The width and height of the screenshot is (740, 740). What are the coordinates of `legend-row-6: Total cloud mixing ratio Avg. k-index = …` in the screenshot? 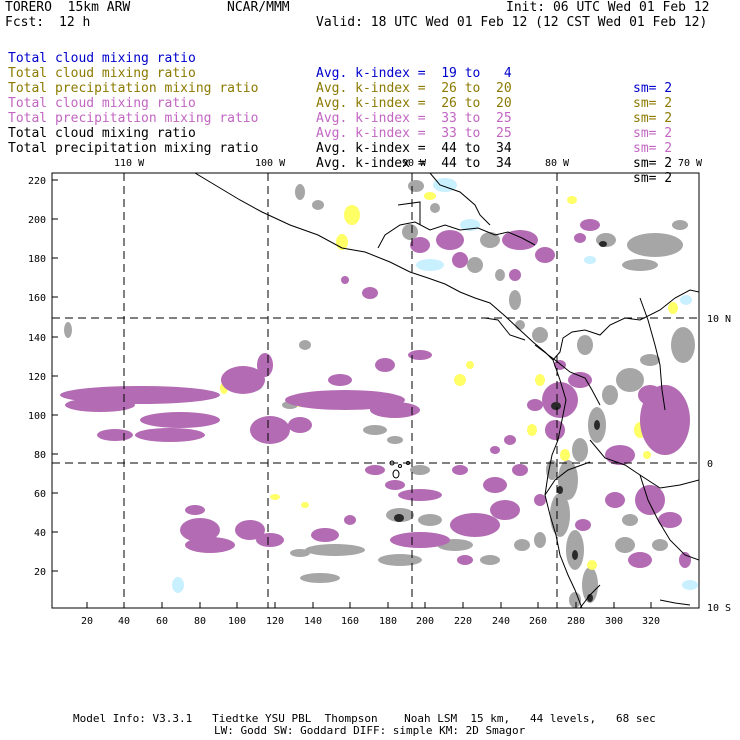 It's located at (336, 148).